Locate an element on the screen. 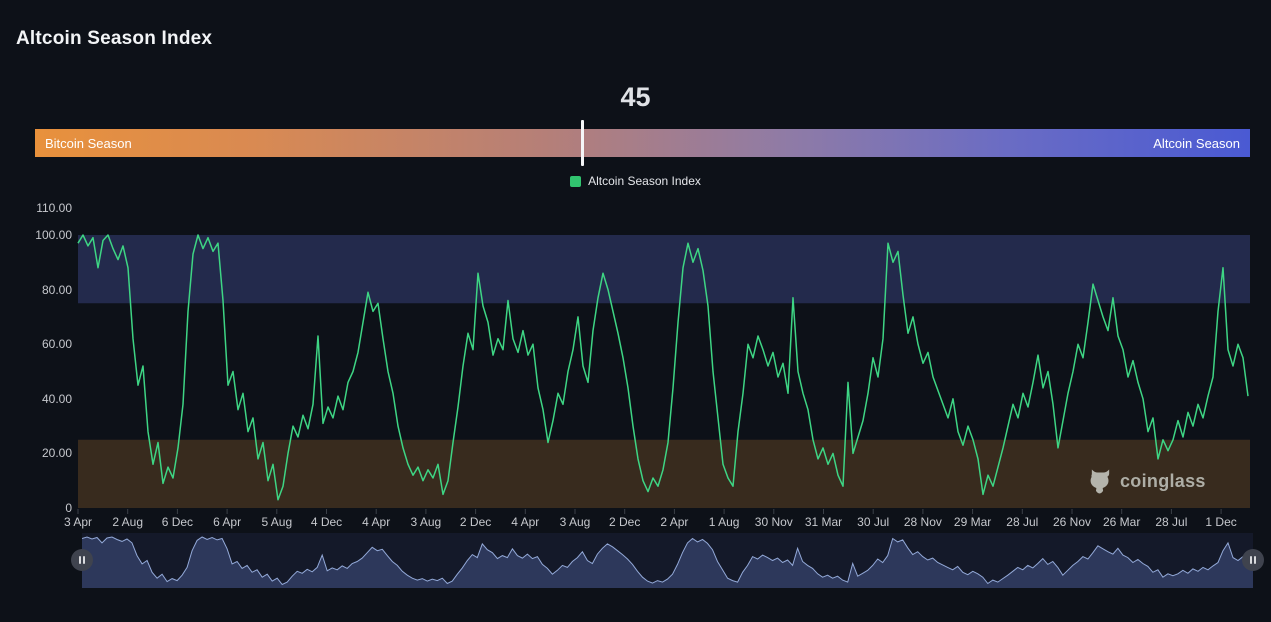 The height and width of the screenshot is (622, 1271). gauge-marker is located at coordinates (582, 143).